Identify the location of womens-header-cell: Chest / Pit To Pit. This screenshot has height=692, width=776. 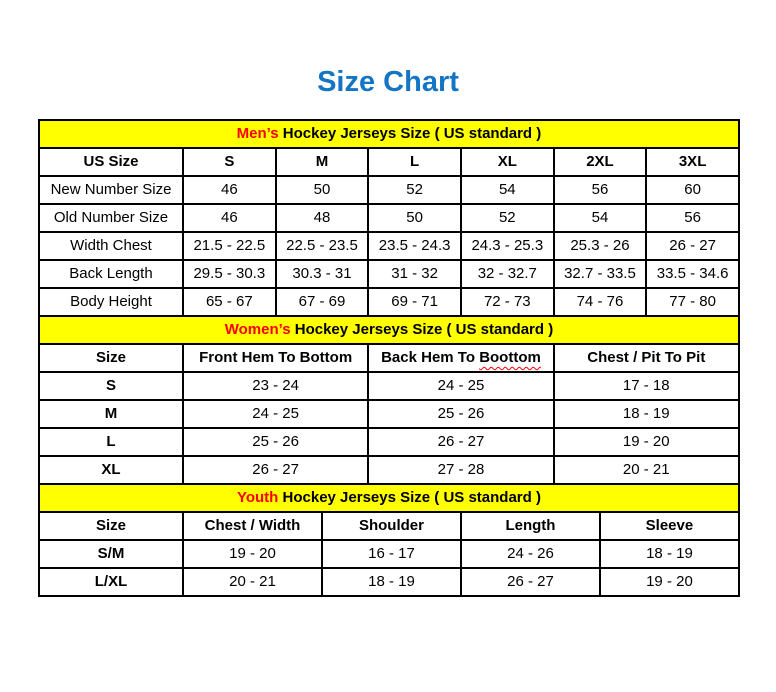
(646, 358).